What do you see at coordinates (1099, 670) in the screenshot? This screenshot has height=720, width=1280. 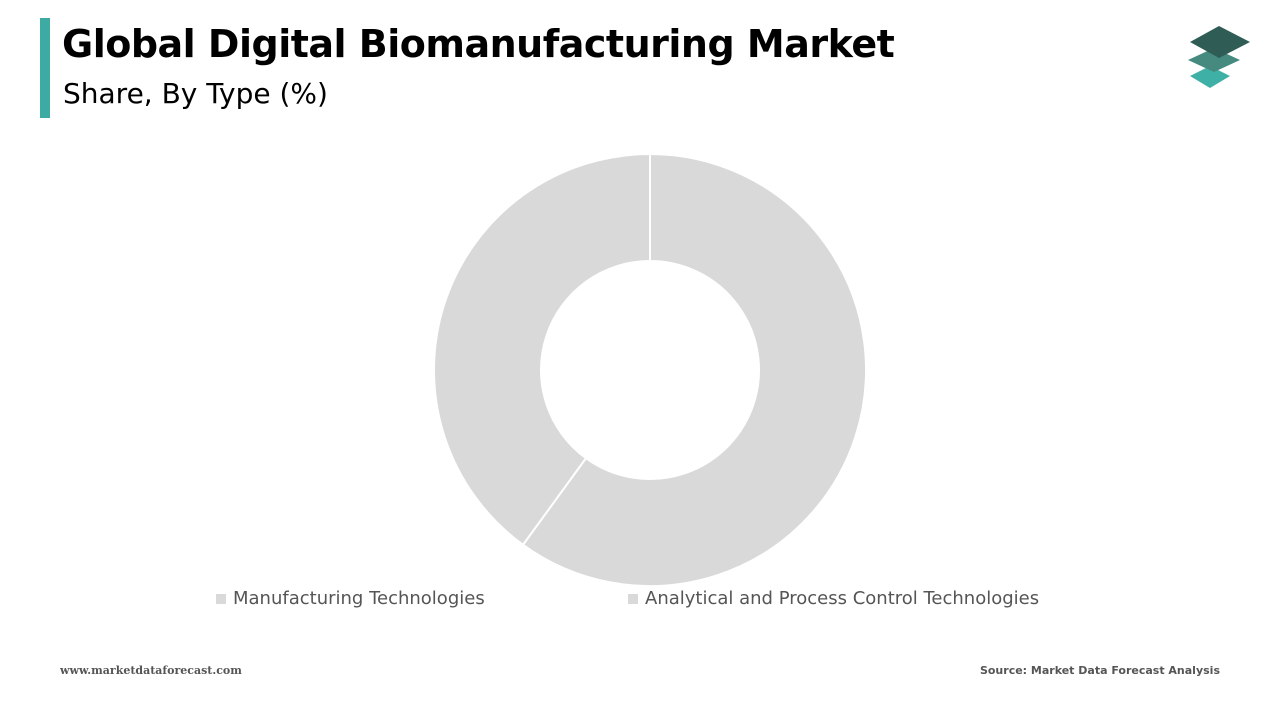 I see `source-note: Source: Market Data Forecast Analysis` at bounding box center [1099, 670].